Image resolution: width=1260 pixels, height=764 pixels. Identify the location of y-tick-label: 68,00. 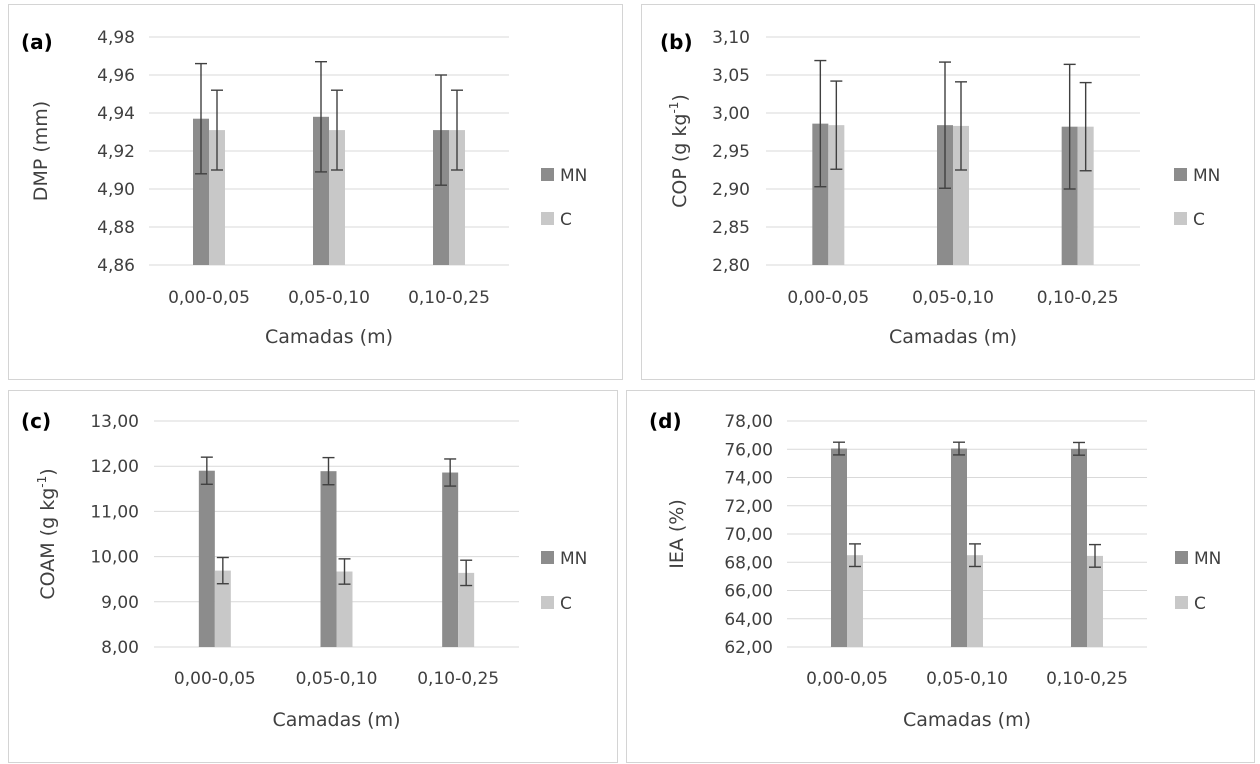
(748, 563).